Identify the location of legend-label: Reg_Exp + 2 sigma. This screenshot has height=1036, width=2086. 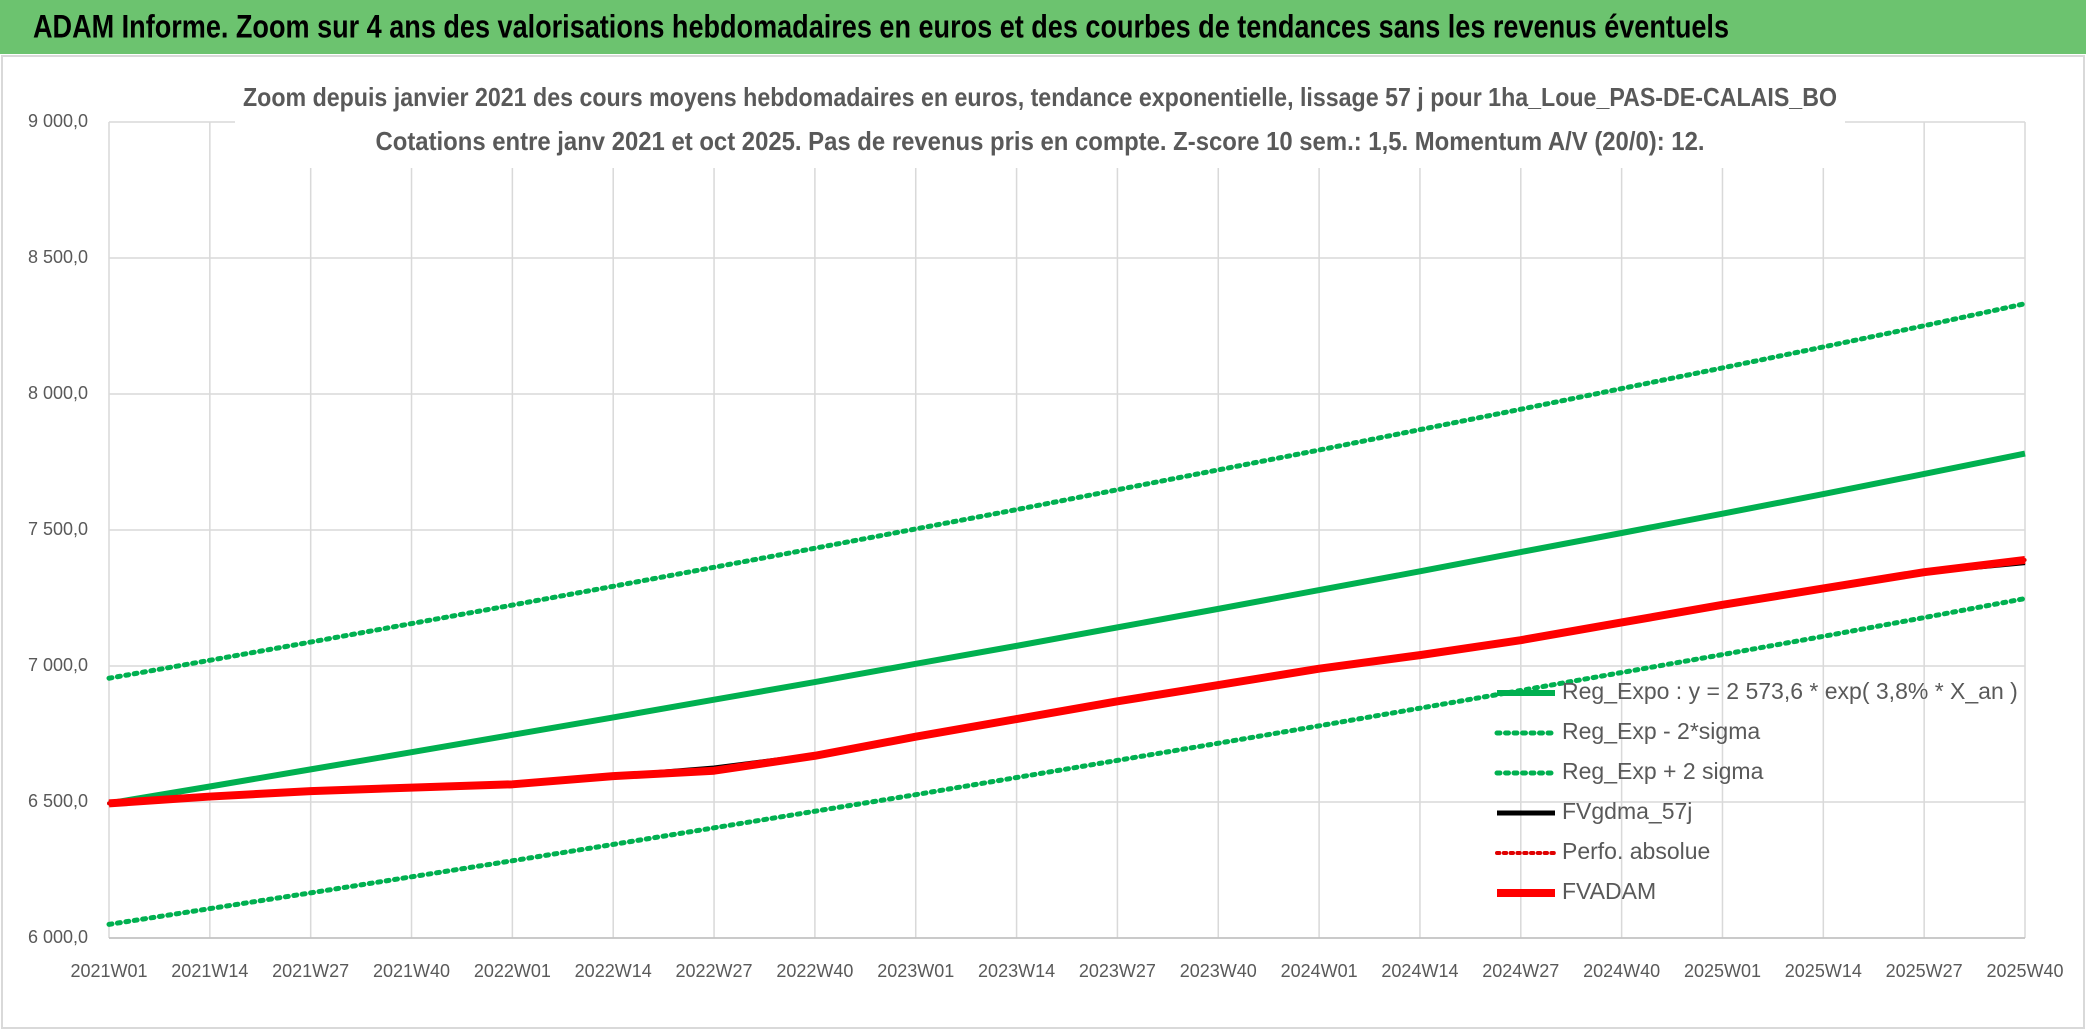
(1663, 771).